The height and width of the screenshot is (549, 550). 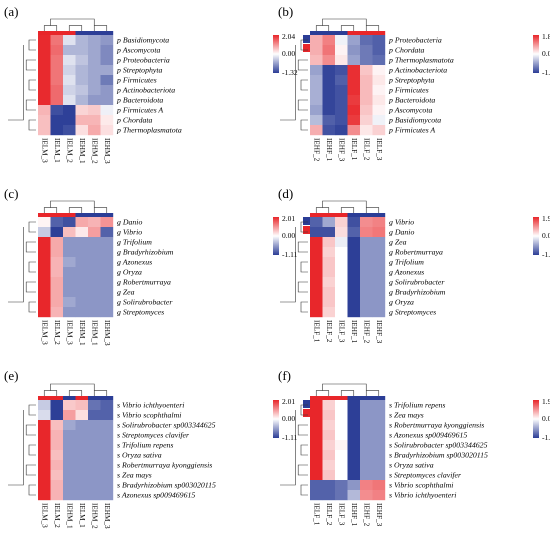 I want to click on panel-label: (e), so click(x=11, y=375).